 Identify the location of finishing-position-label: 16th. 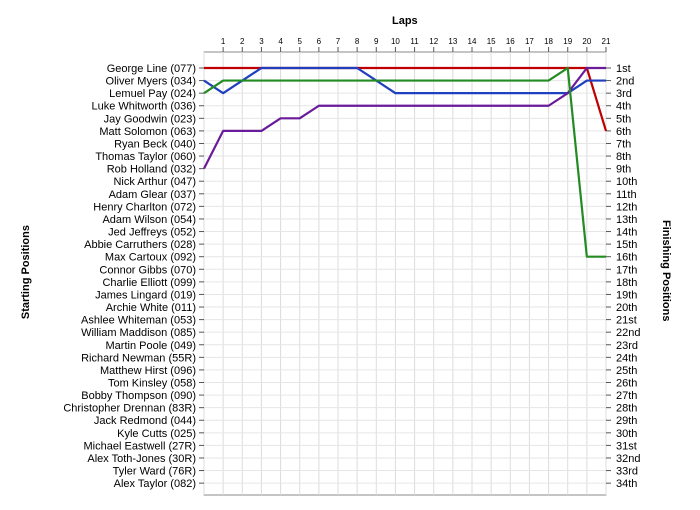
(626, 258).